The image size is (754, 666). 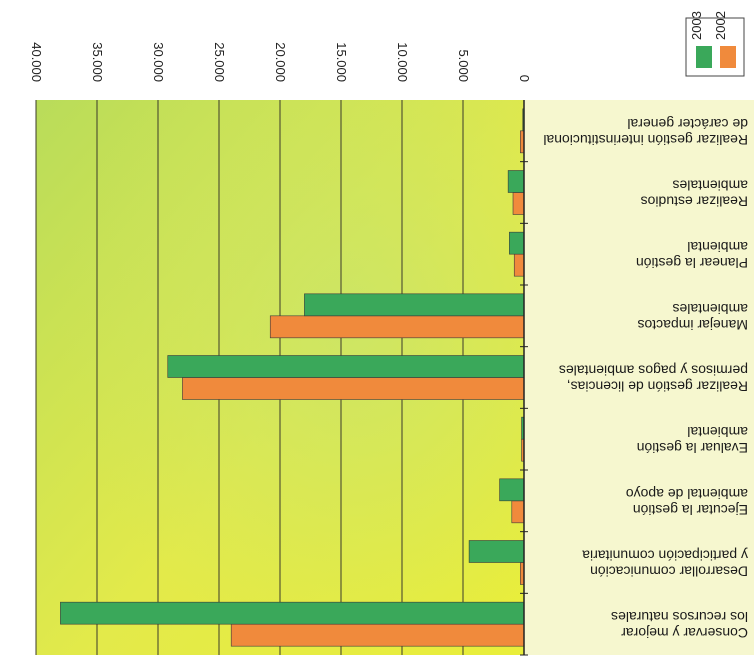 What do you see at coordinates (219, 62) in the screenshot?
I see `x-tick-label: 25.000` at bounding box center [219, 62].